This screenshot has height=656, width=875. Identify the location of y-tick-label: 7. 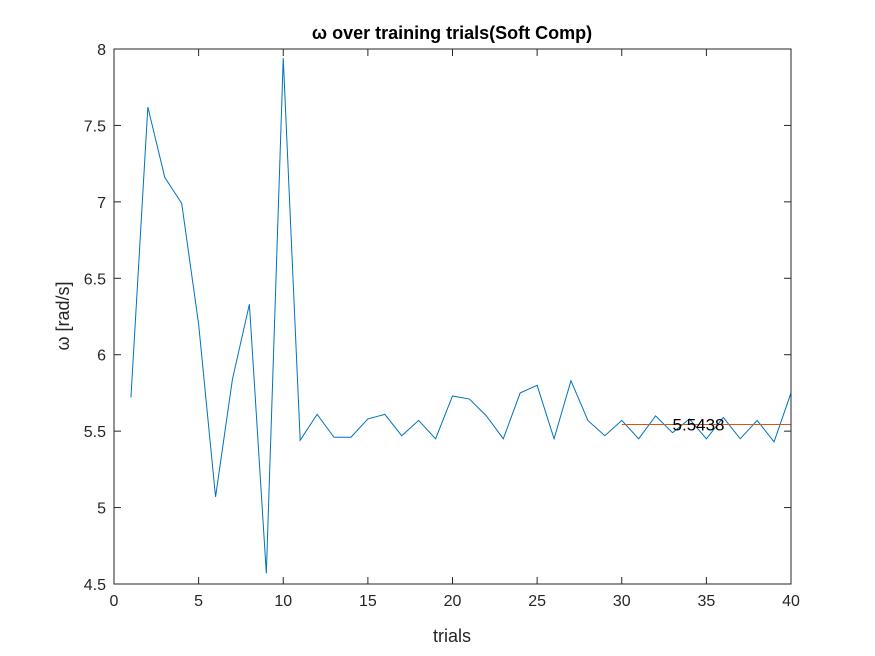
(101, 203).